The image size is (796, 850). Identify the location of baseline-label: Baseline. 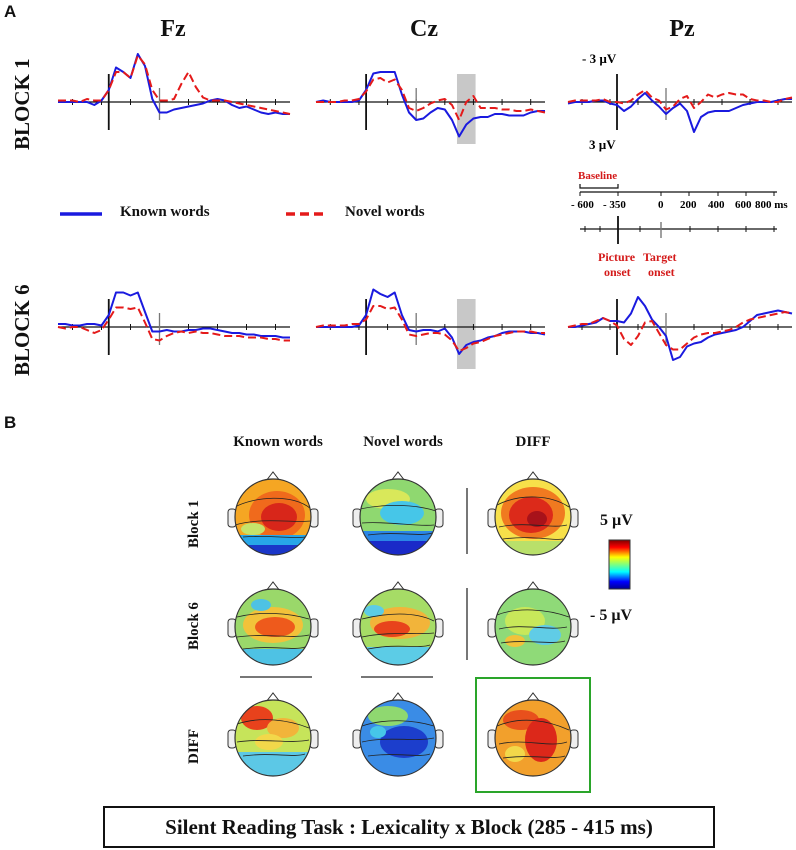
(597, 176).